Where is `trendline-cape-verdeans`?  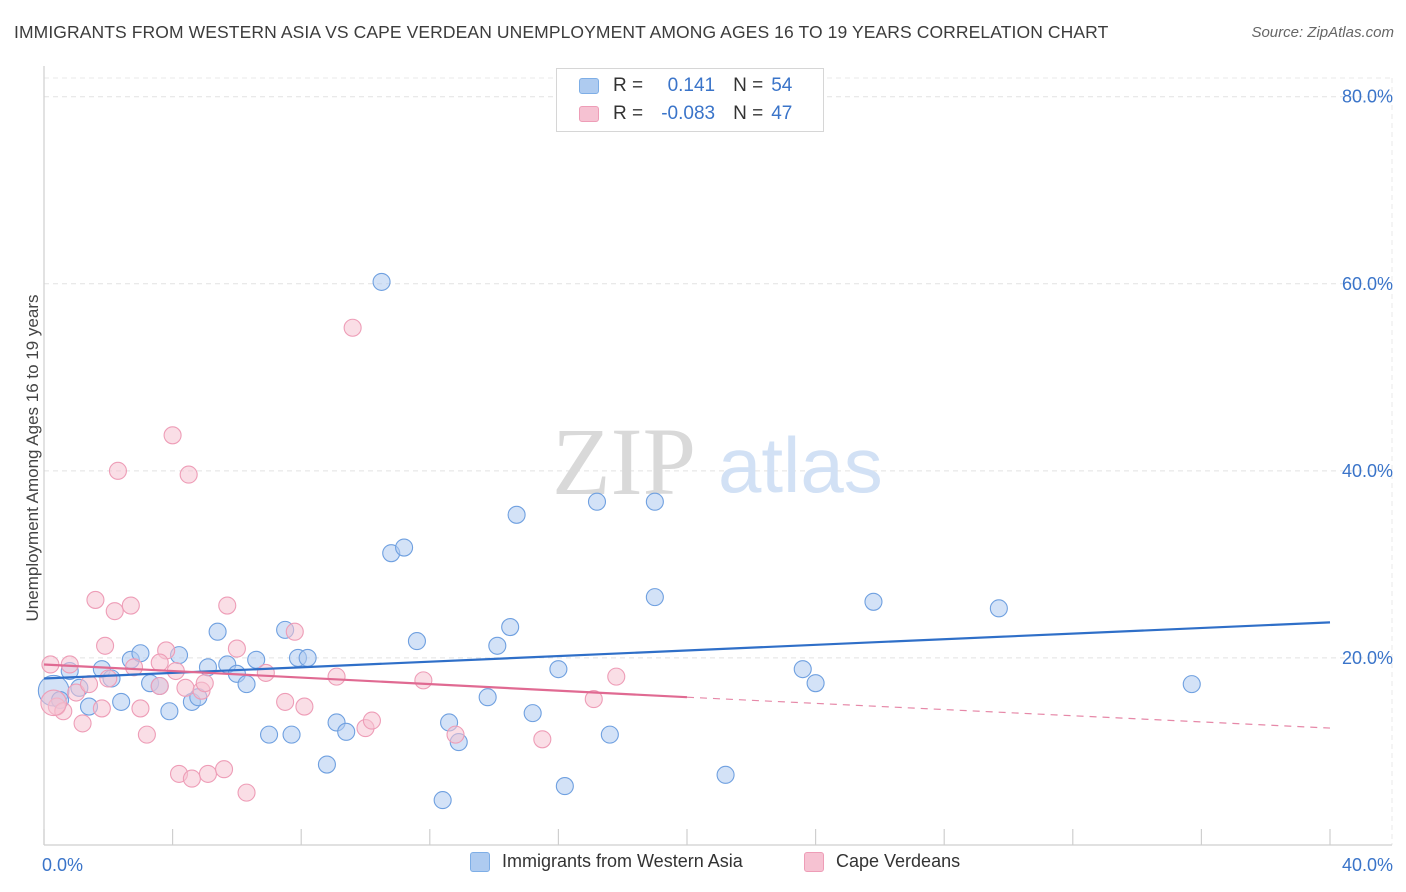
trendline-cape-verdeans is located at coordinates (365, 681).